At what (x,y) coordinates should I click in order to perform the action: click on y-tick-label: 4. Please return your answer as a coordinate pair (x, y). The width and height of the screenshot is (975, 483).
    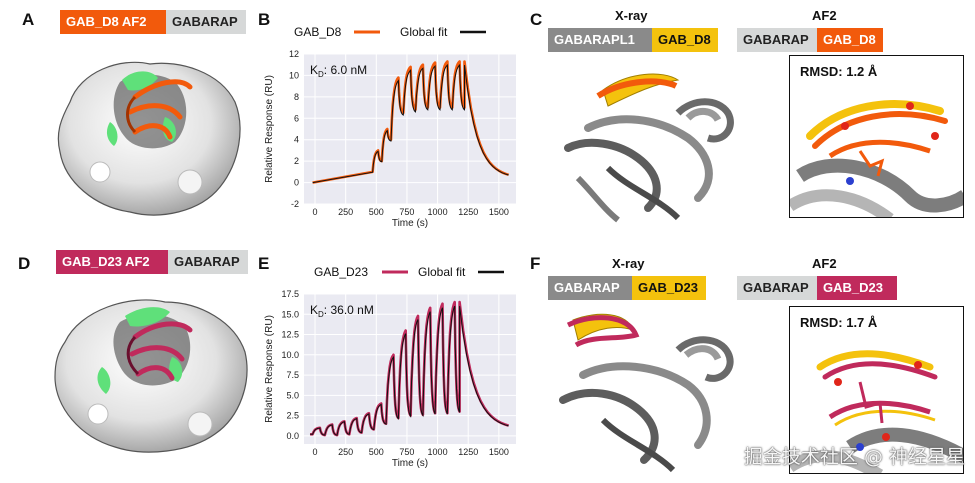
    Looking at the image, I should click on (296, 140).